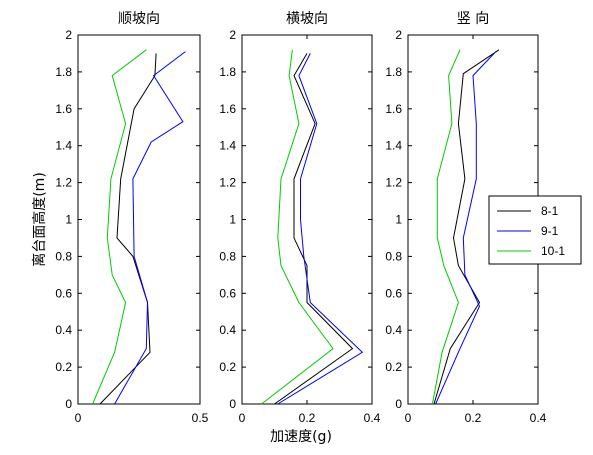 The image size is (593, 455). I want to click on legend-label-10-1: 10-1, so click(553, 251).